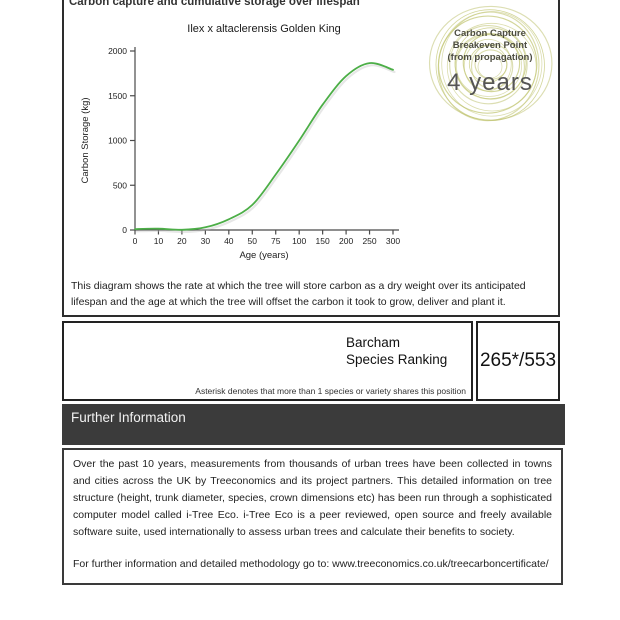  What do you see at coordinates (490, 45) in the screenshot?
I see `badge-line2: Breakeven Point` at bounding box center [490, 45].